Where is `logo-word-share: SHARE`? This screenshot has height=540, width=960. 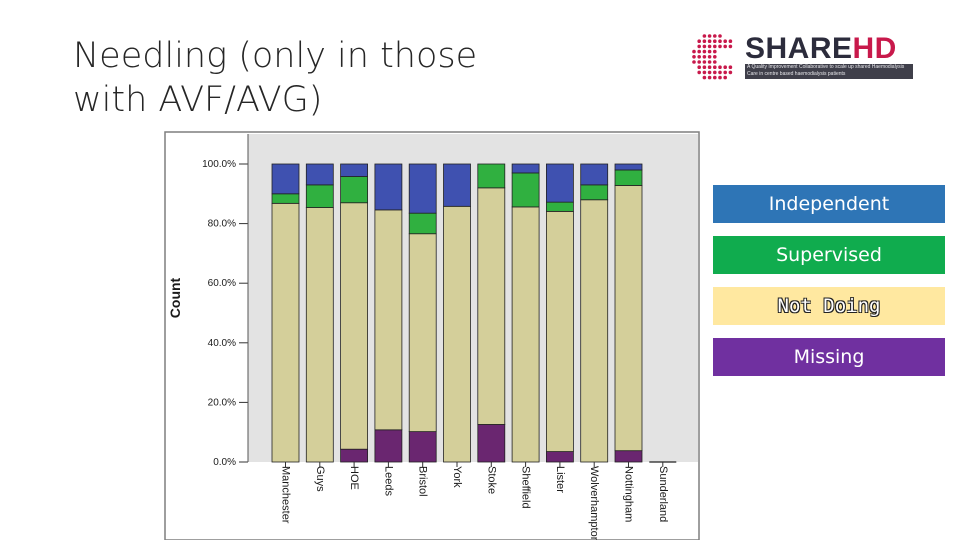 logo-word-share: SHARE is located at coordinates (799, 48).